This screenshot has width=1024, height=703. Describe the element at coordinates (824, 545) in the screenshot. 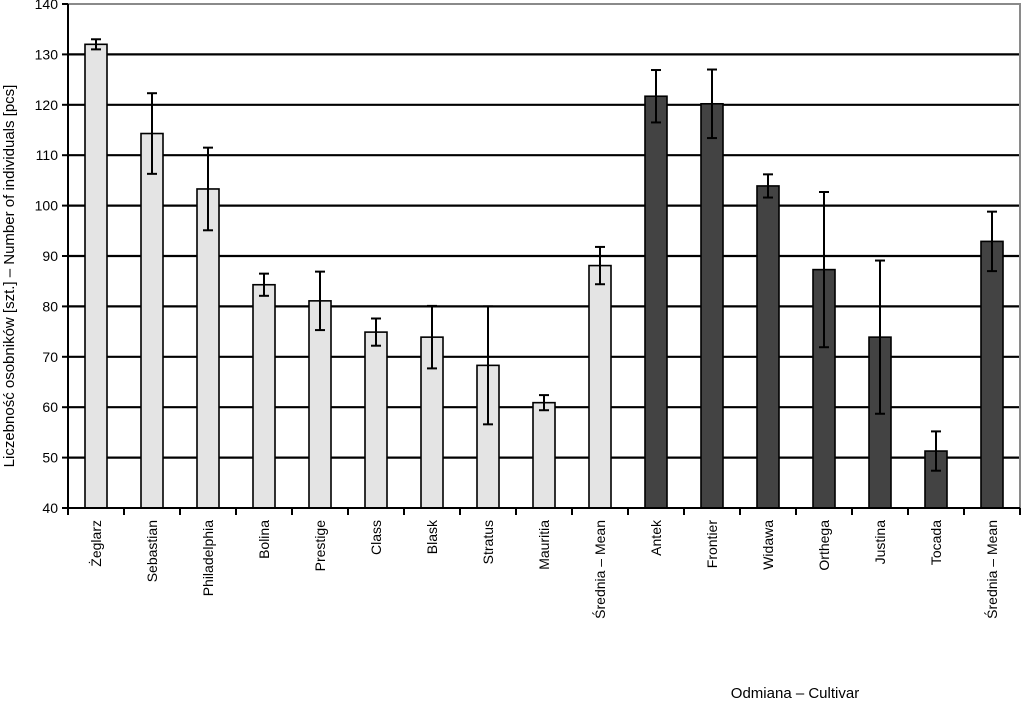

I see `x-tick-label: Orthega` at that location.